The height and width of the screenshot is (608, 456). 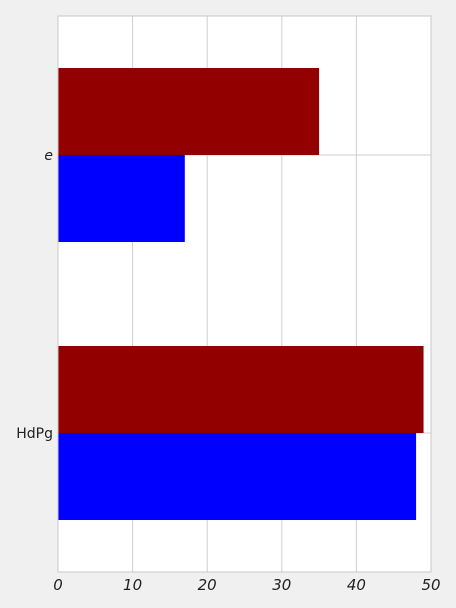 What do you see at coordinates (34, 434) in the screenshot?
I see `category-label: HdPg` at bounding box center [34, 434].